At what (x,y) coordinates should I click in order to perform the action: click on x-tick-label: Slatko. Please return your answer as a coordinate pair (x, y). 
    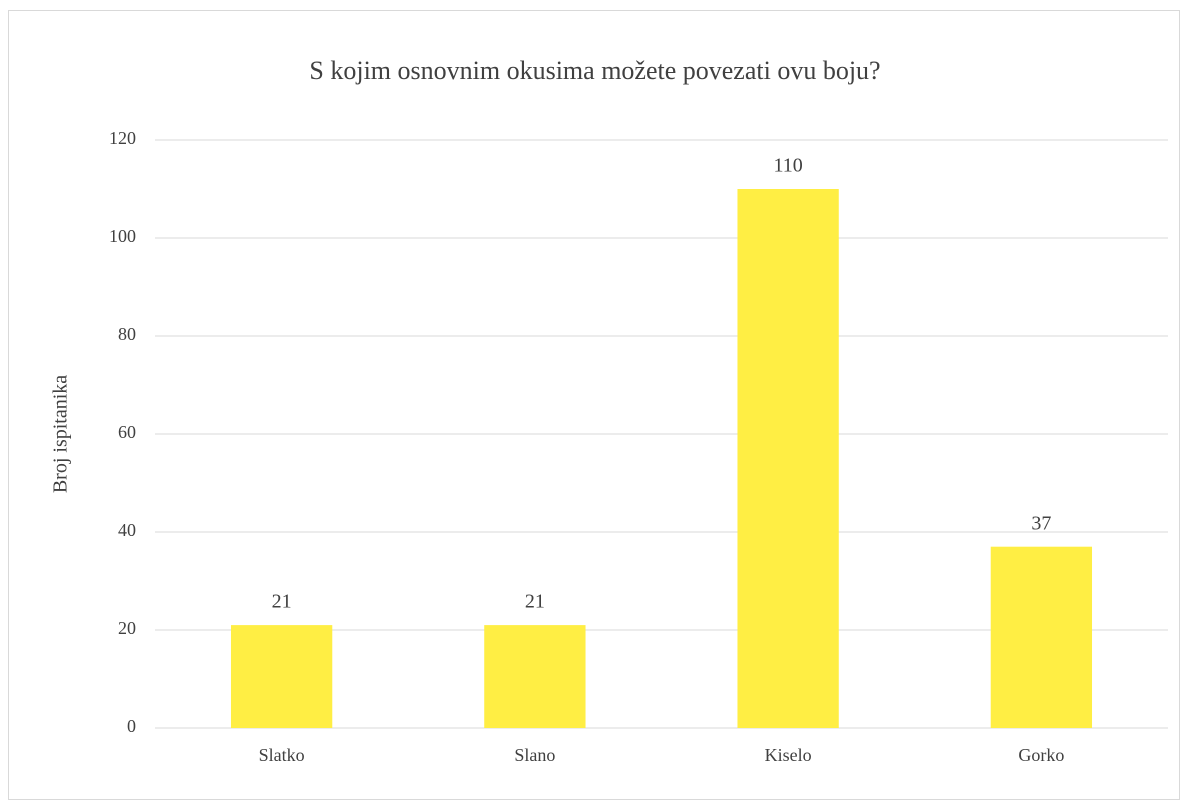
    Looking at the image, I should click on (282, 755).